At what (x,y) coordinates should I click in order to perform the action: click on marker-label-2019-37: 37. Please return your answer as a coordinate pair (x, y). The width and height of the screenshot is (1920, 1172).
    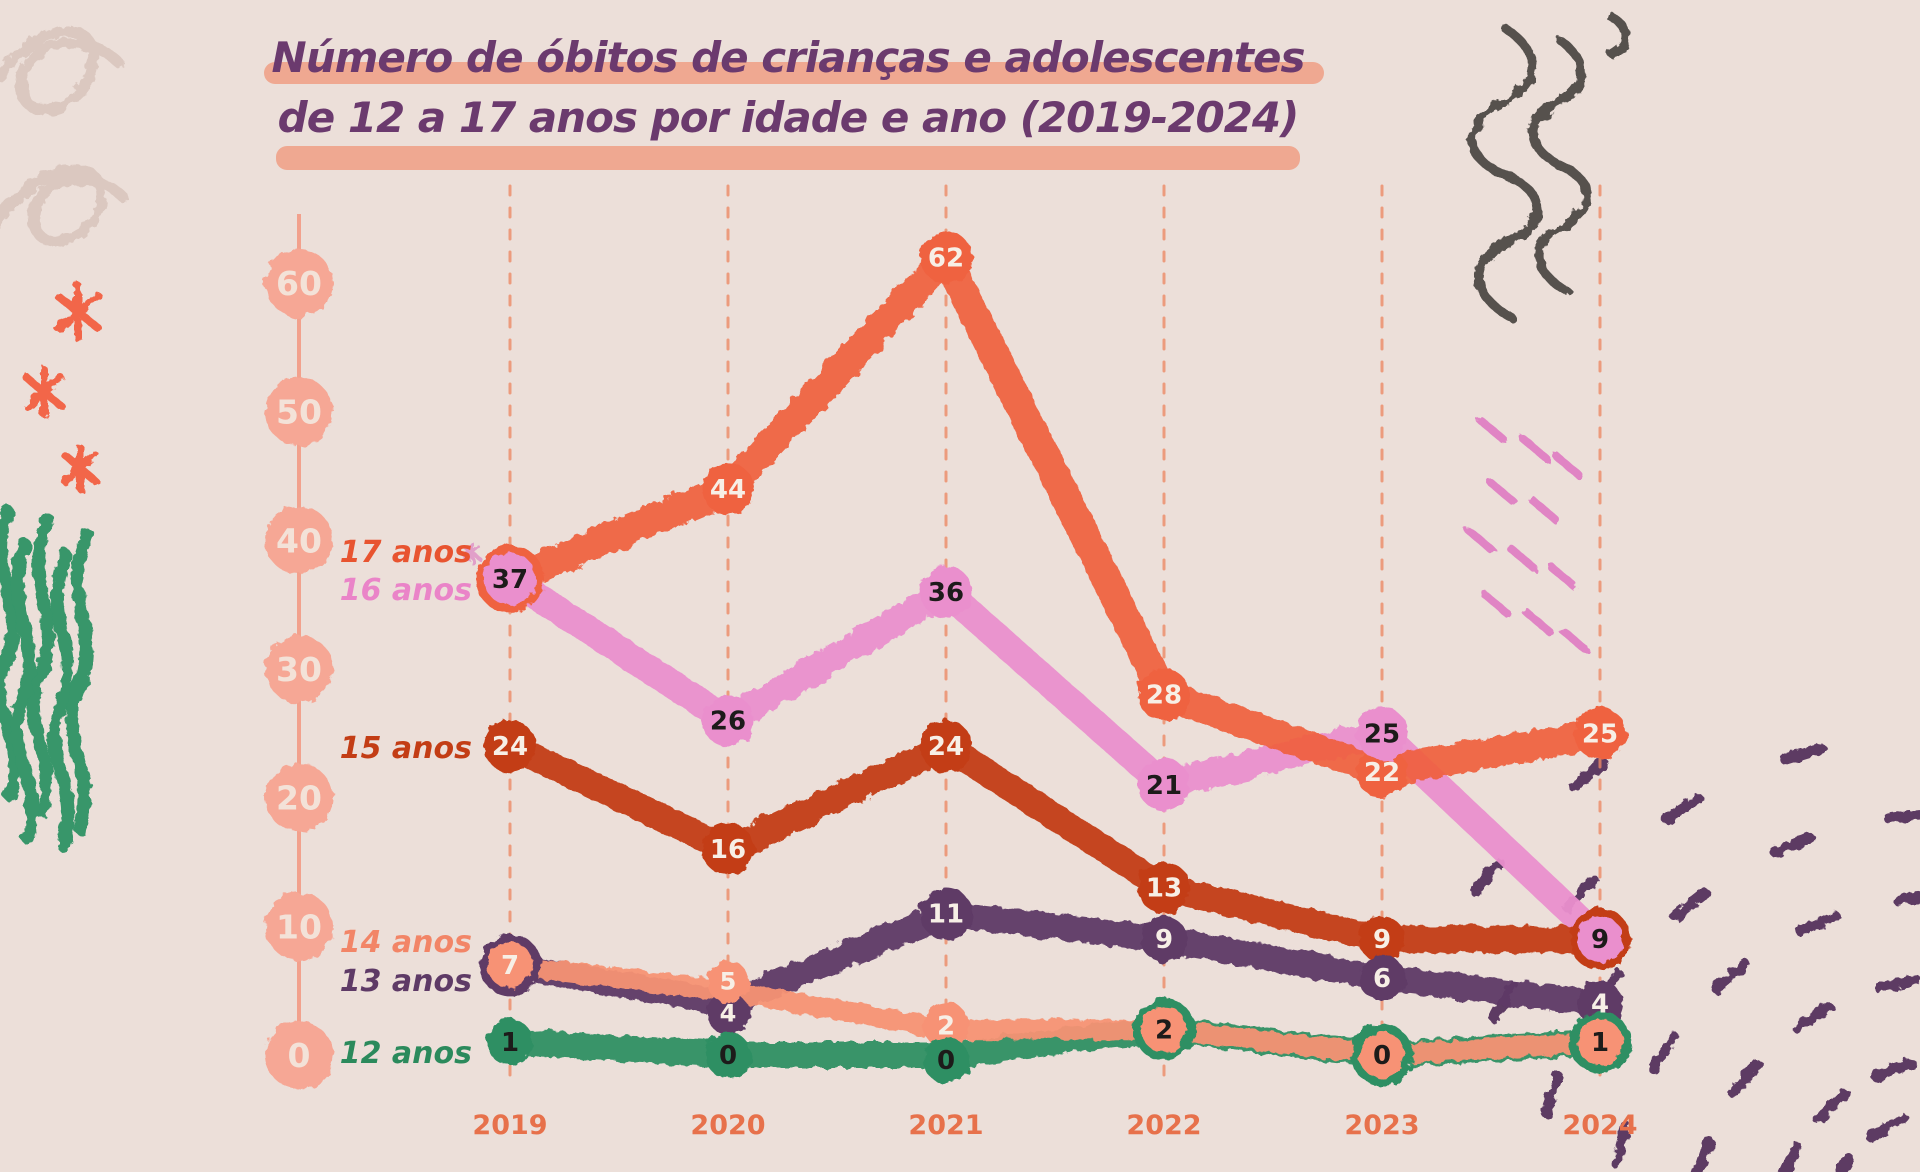
    Looking at the image, I should click on (510, 580).